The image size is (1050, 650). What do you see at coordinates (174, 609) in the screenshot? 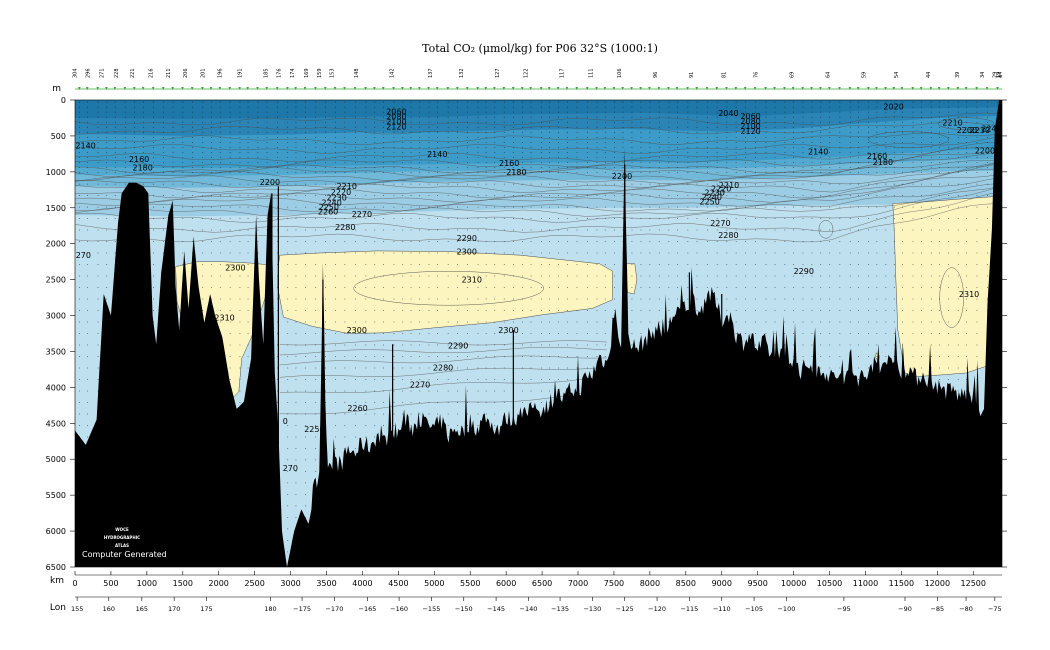
I see `lon-tick-label: 170` at bounding box center [174, 609].